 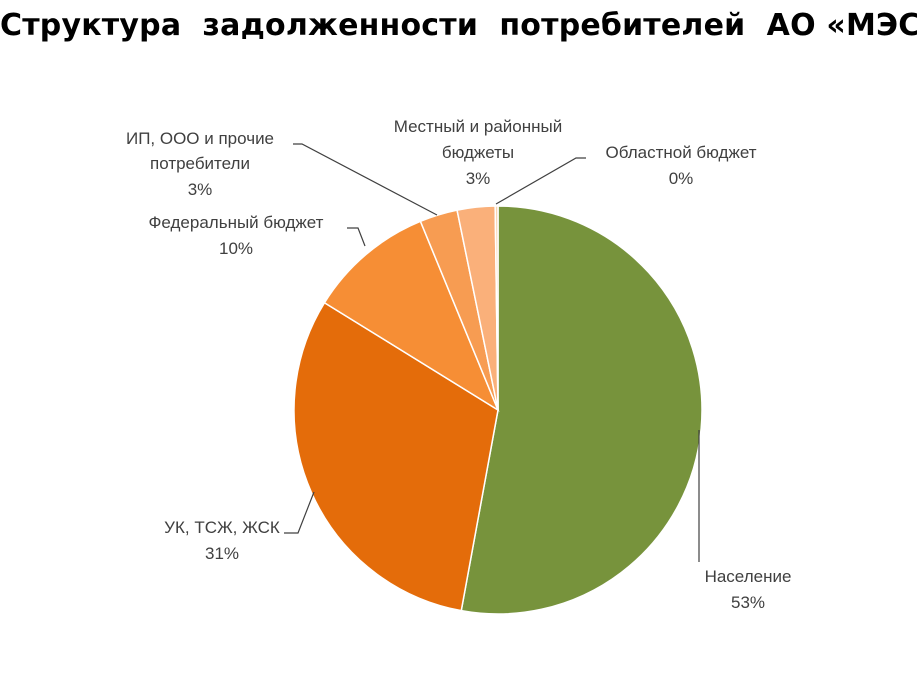 What do you see at coordinates (748, 602) in the screenshot?
I see `slice-percent-label: 53%` at bounding box center [748, 602].